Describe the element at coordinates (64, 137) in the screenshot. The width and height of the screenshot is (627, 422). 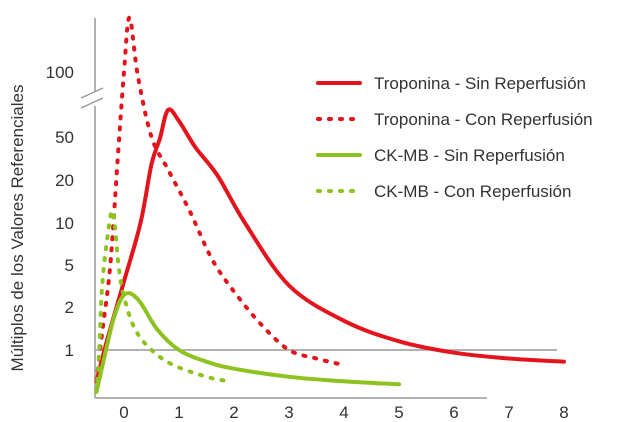
I see `y-tick-label: 50` at that location.